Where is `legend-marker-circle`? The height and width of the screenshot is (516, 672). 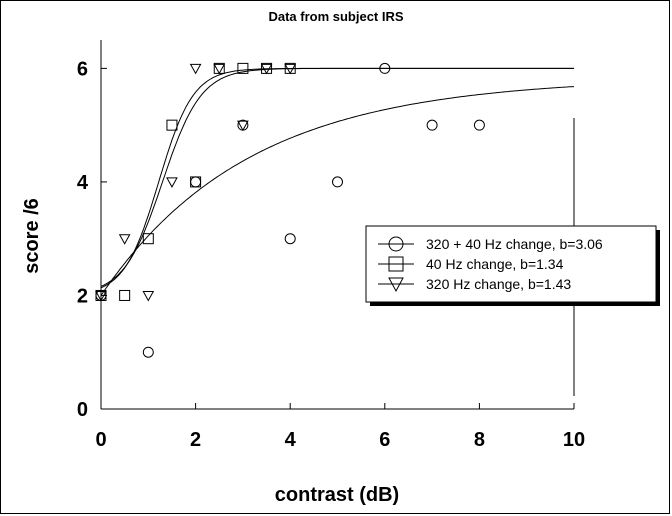 legend-marker-circle is located at coordinates (396, 244).